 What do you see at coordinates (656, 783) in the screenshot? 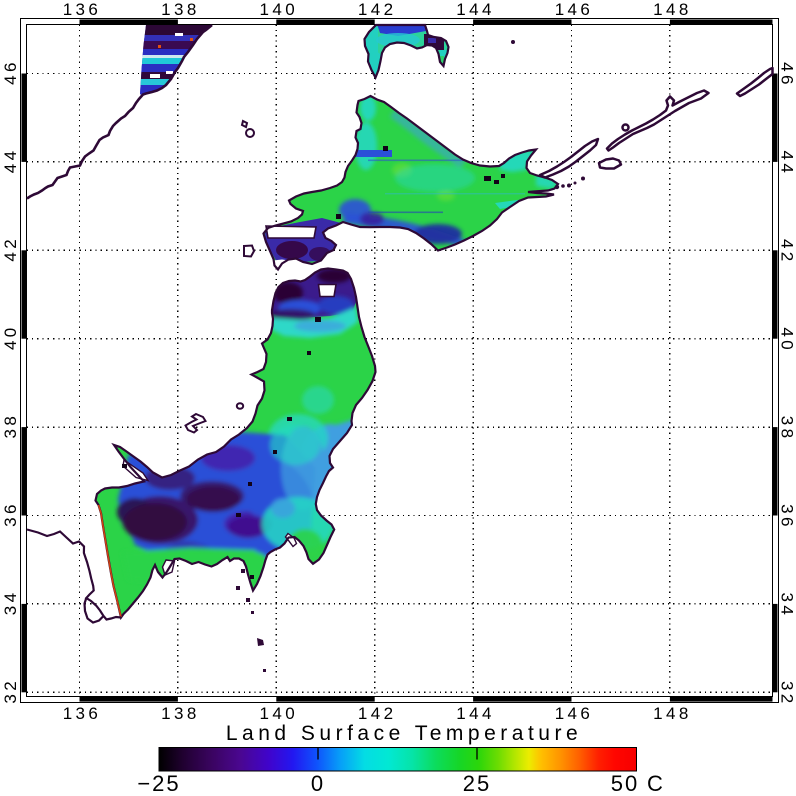
I see `svg-text: C` at bounding box center [656, 783].